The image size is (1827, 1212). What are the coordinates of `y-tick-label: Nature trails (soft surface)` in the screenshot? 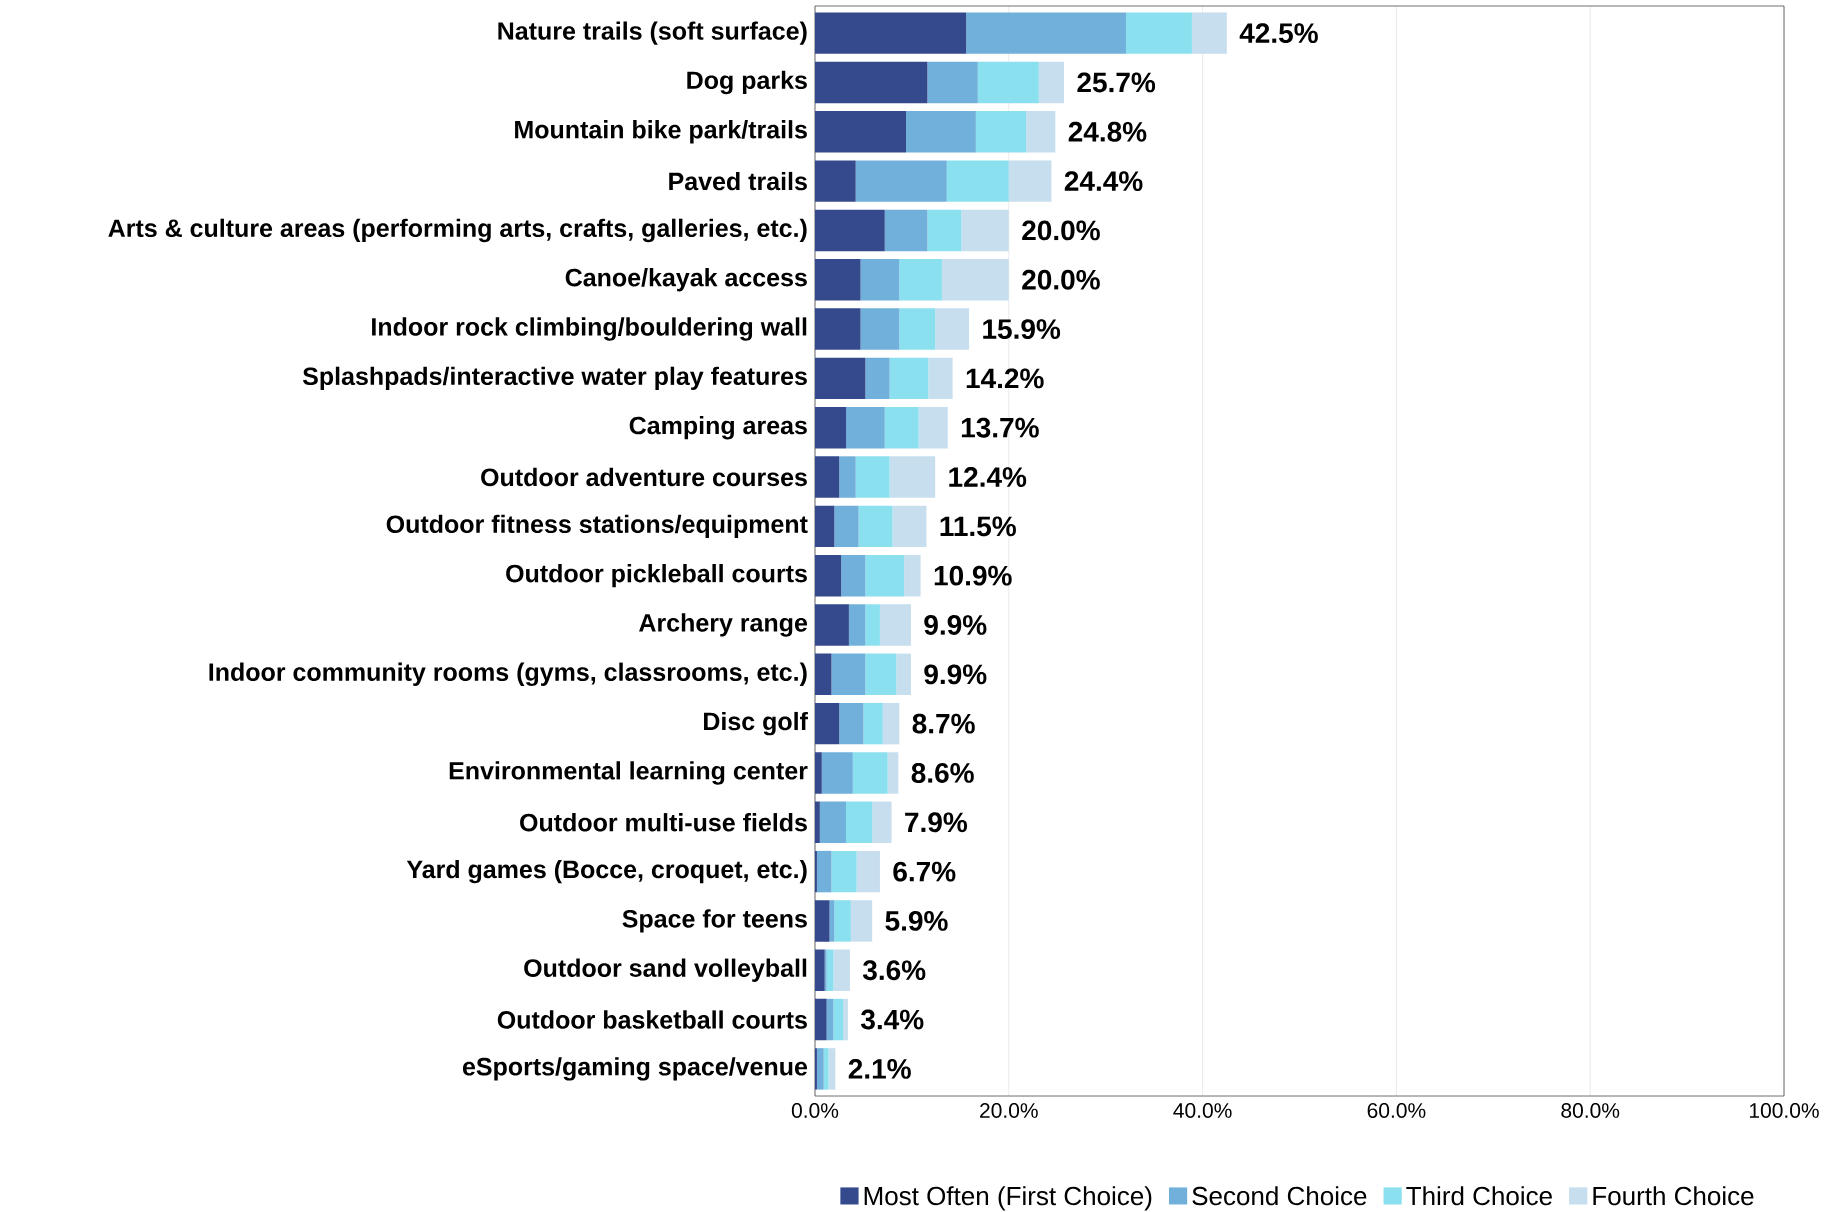 It's located at (652, 33).